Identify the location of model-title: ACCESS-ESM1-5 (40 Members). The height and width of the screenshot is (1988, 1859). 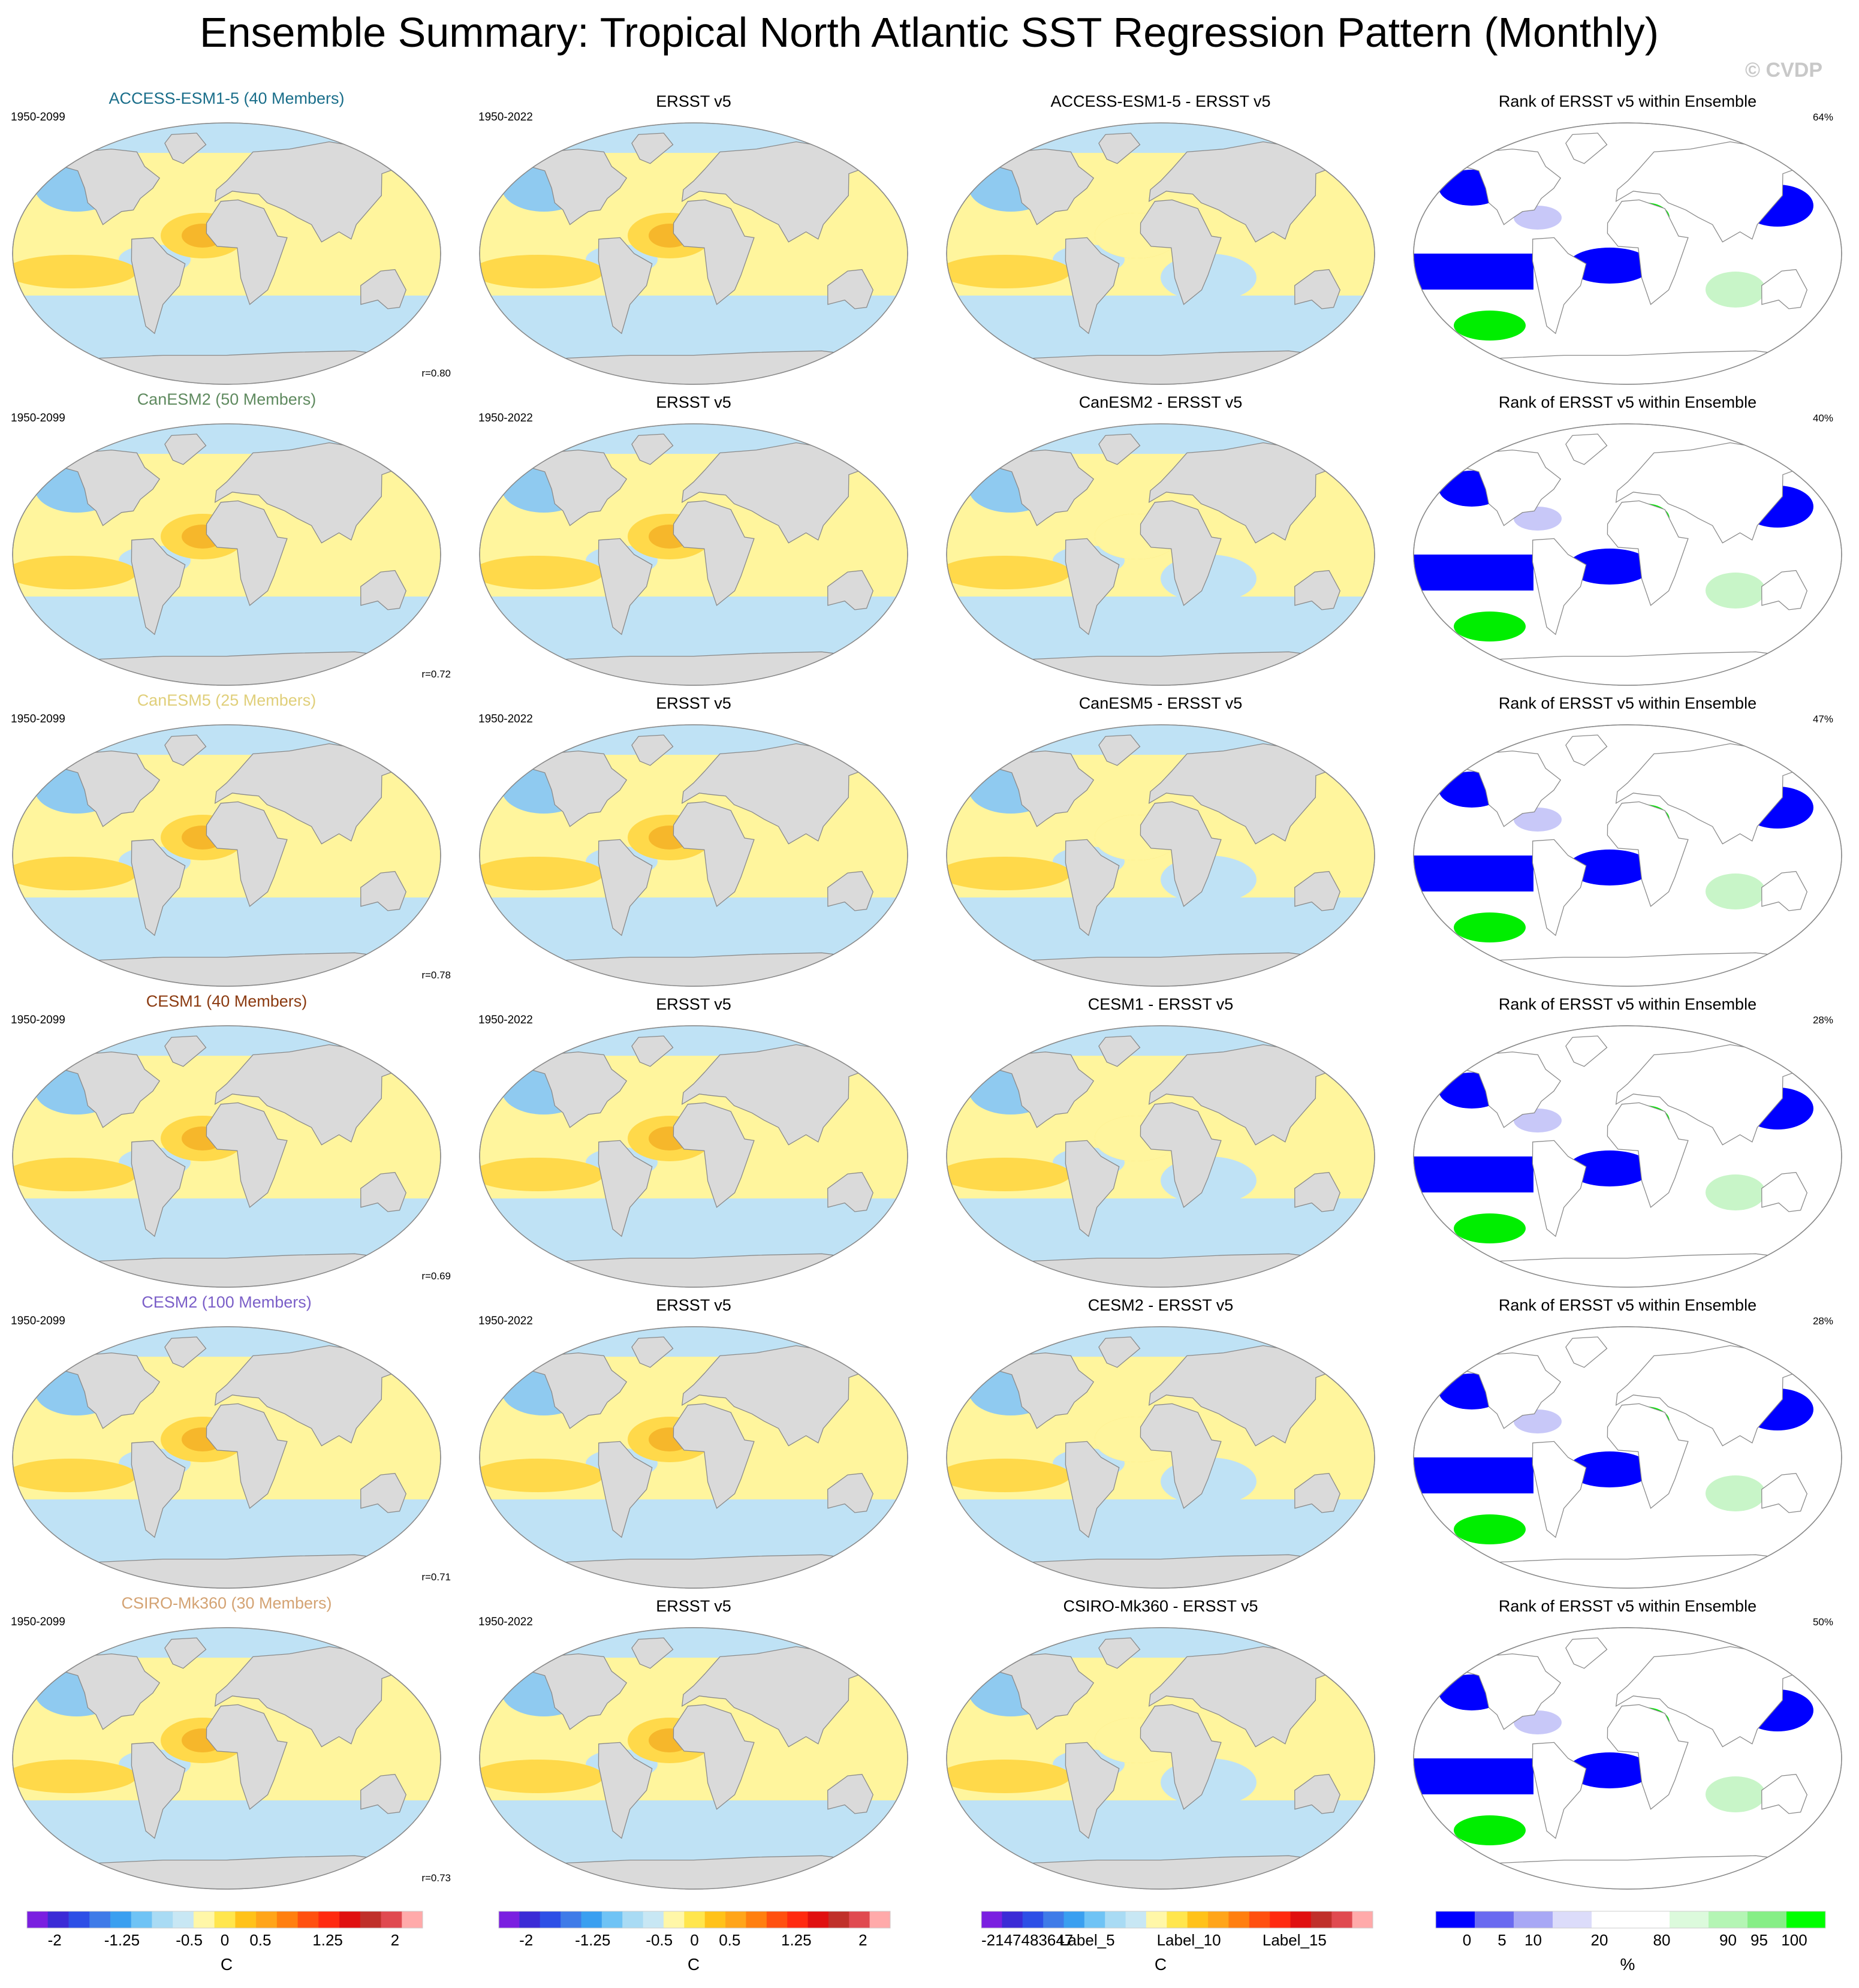
(226, 98).